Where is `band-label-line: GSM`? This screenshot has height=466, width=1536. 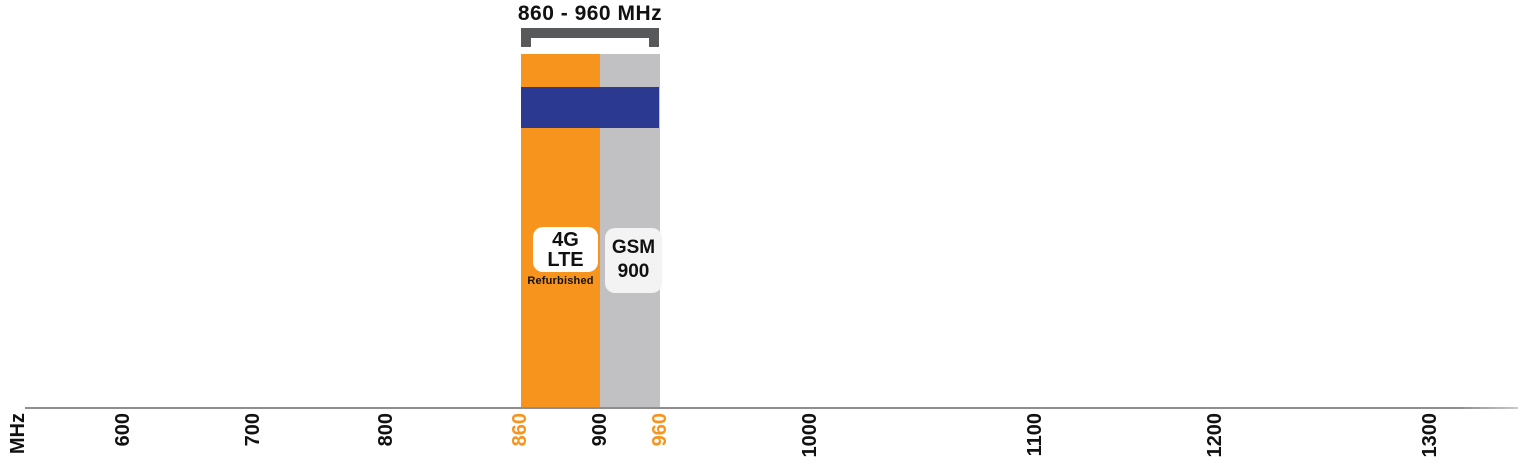
band-label-line: GSM is located at coordinates (633, 247).